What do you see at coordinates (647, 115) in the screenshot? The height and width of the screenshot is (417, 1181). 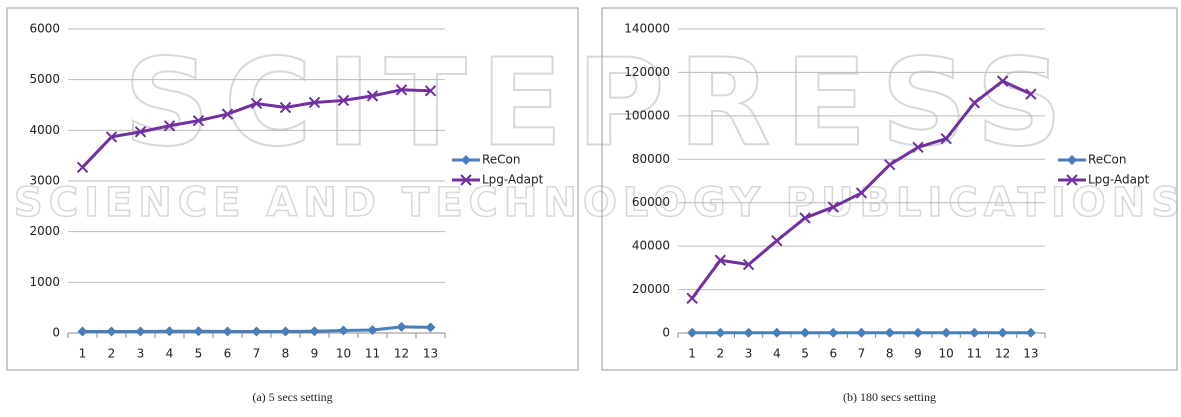 I see `y-tick-label: 100000` at bounding box center [647, 115].